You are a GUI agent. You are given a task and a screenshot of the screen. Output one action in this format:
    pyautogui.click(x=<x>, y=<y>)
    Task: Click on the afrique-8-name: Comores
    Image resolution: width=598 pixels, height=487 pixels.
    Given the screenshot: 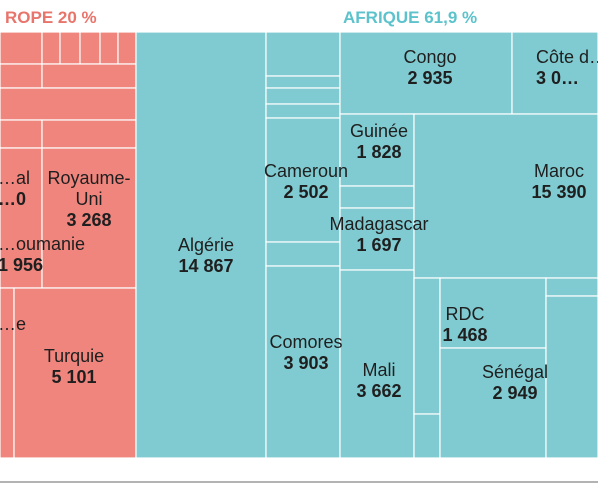 What is the action you would take?
    pyautogui.click(x=305, y=342)
    